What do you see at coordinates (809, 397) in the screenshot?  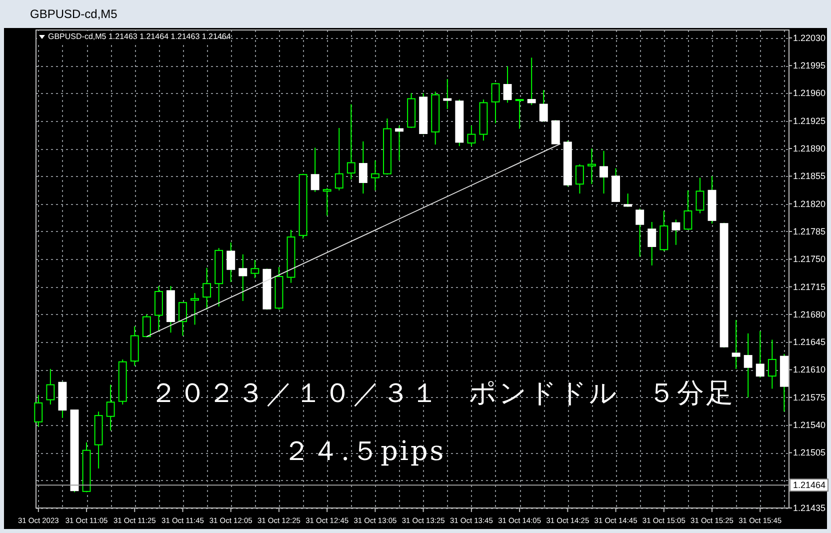 I see `y-tick-label: 1.21575` at bounding box center [809, 397].